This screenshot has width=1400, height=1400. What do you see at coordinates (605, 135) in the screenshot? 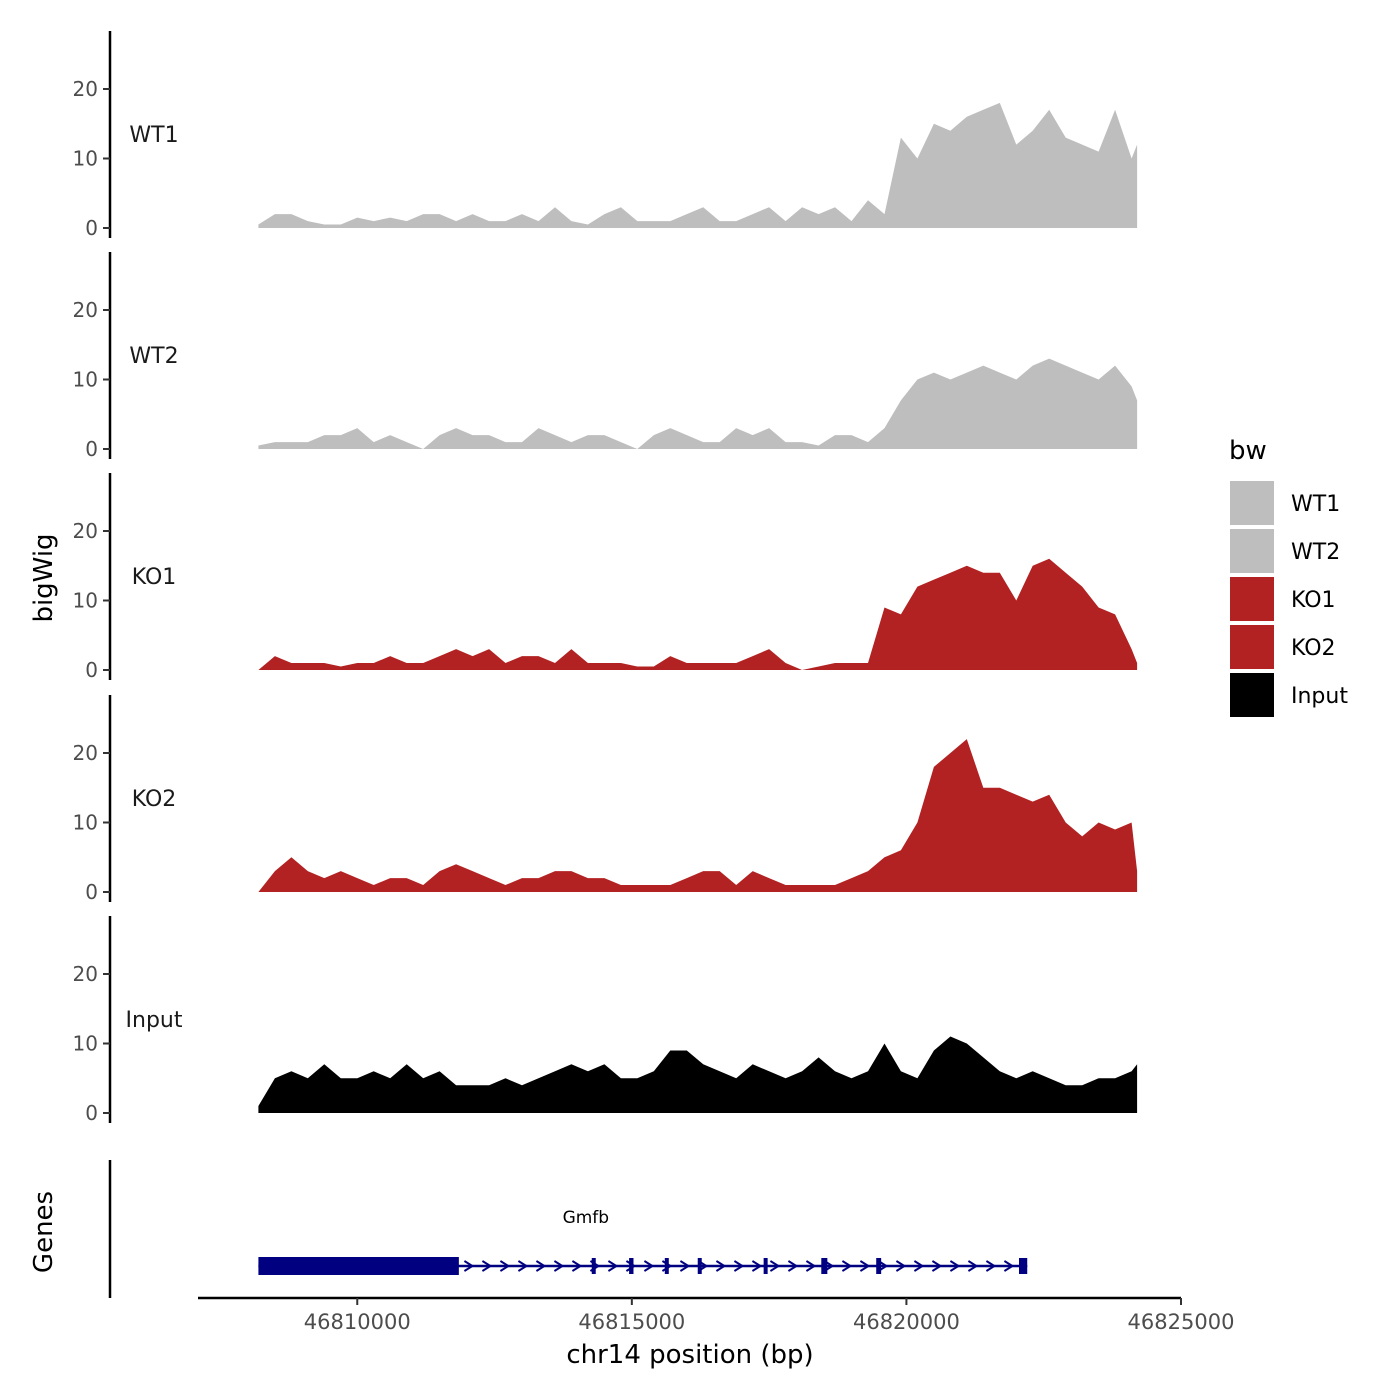
I see `panel-wt1: 0 10 20 WT1` at bounding box center [605, 135].